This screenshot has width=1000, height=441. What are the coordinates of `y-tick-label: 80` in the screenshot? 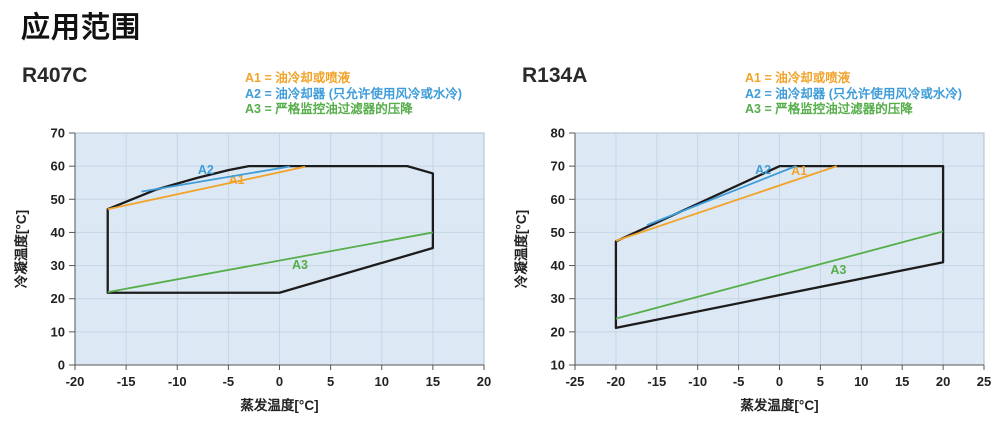 It's located at (558, 133).